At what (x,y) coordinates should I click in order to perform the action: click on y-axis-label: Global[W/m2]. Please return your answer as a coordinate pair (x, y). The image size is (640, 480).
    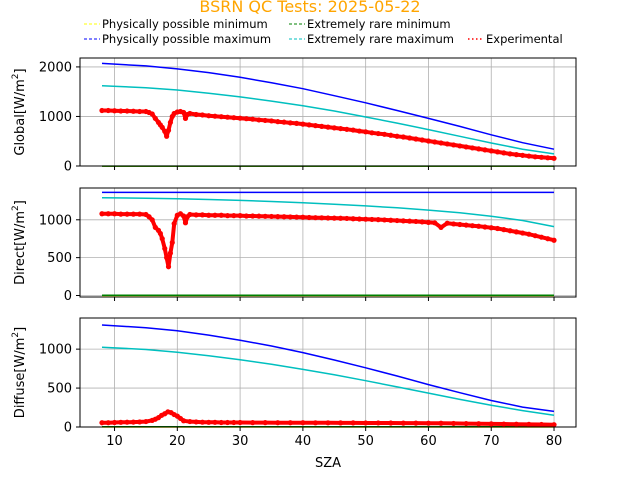
    Looking at the image, I should click on (19, 111).